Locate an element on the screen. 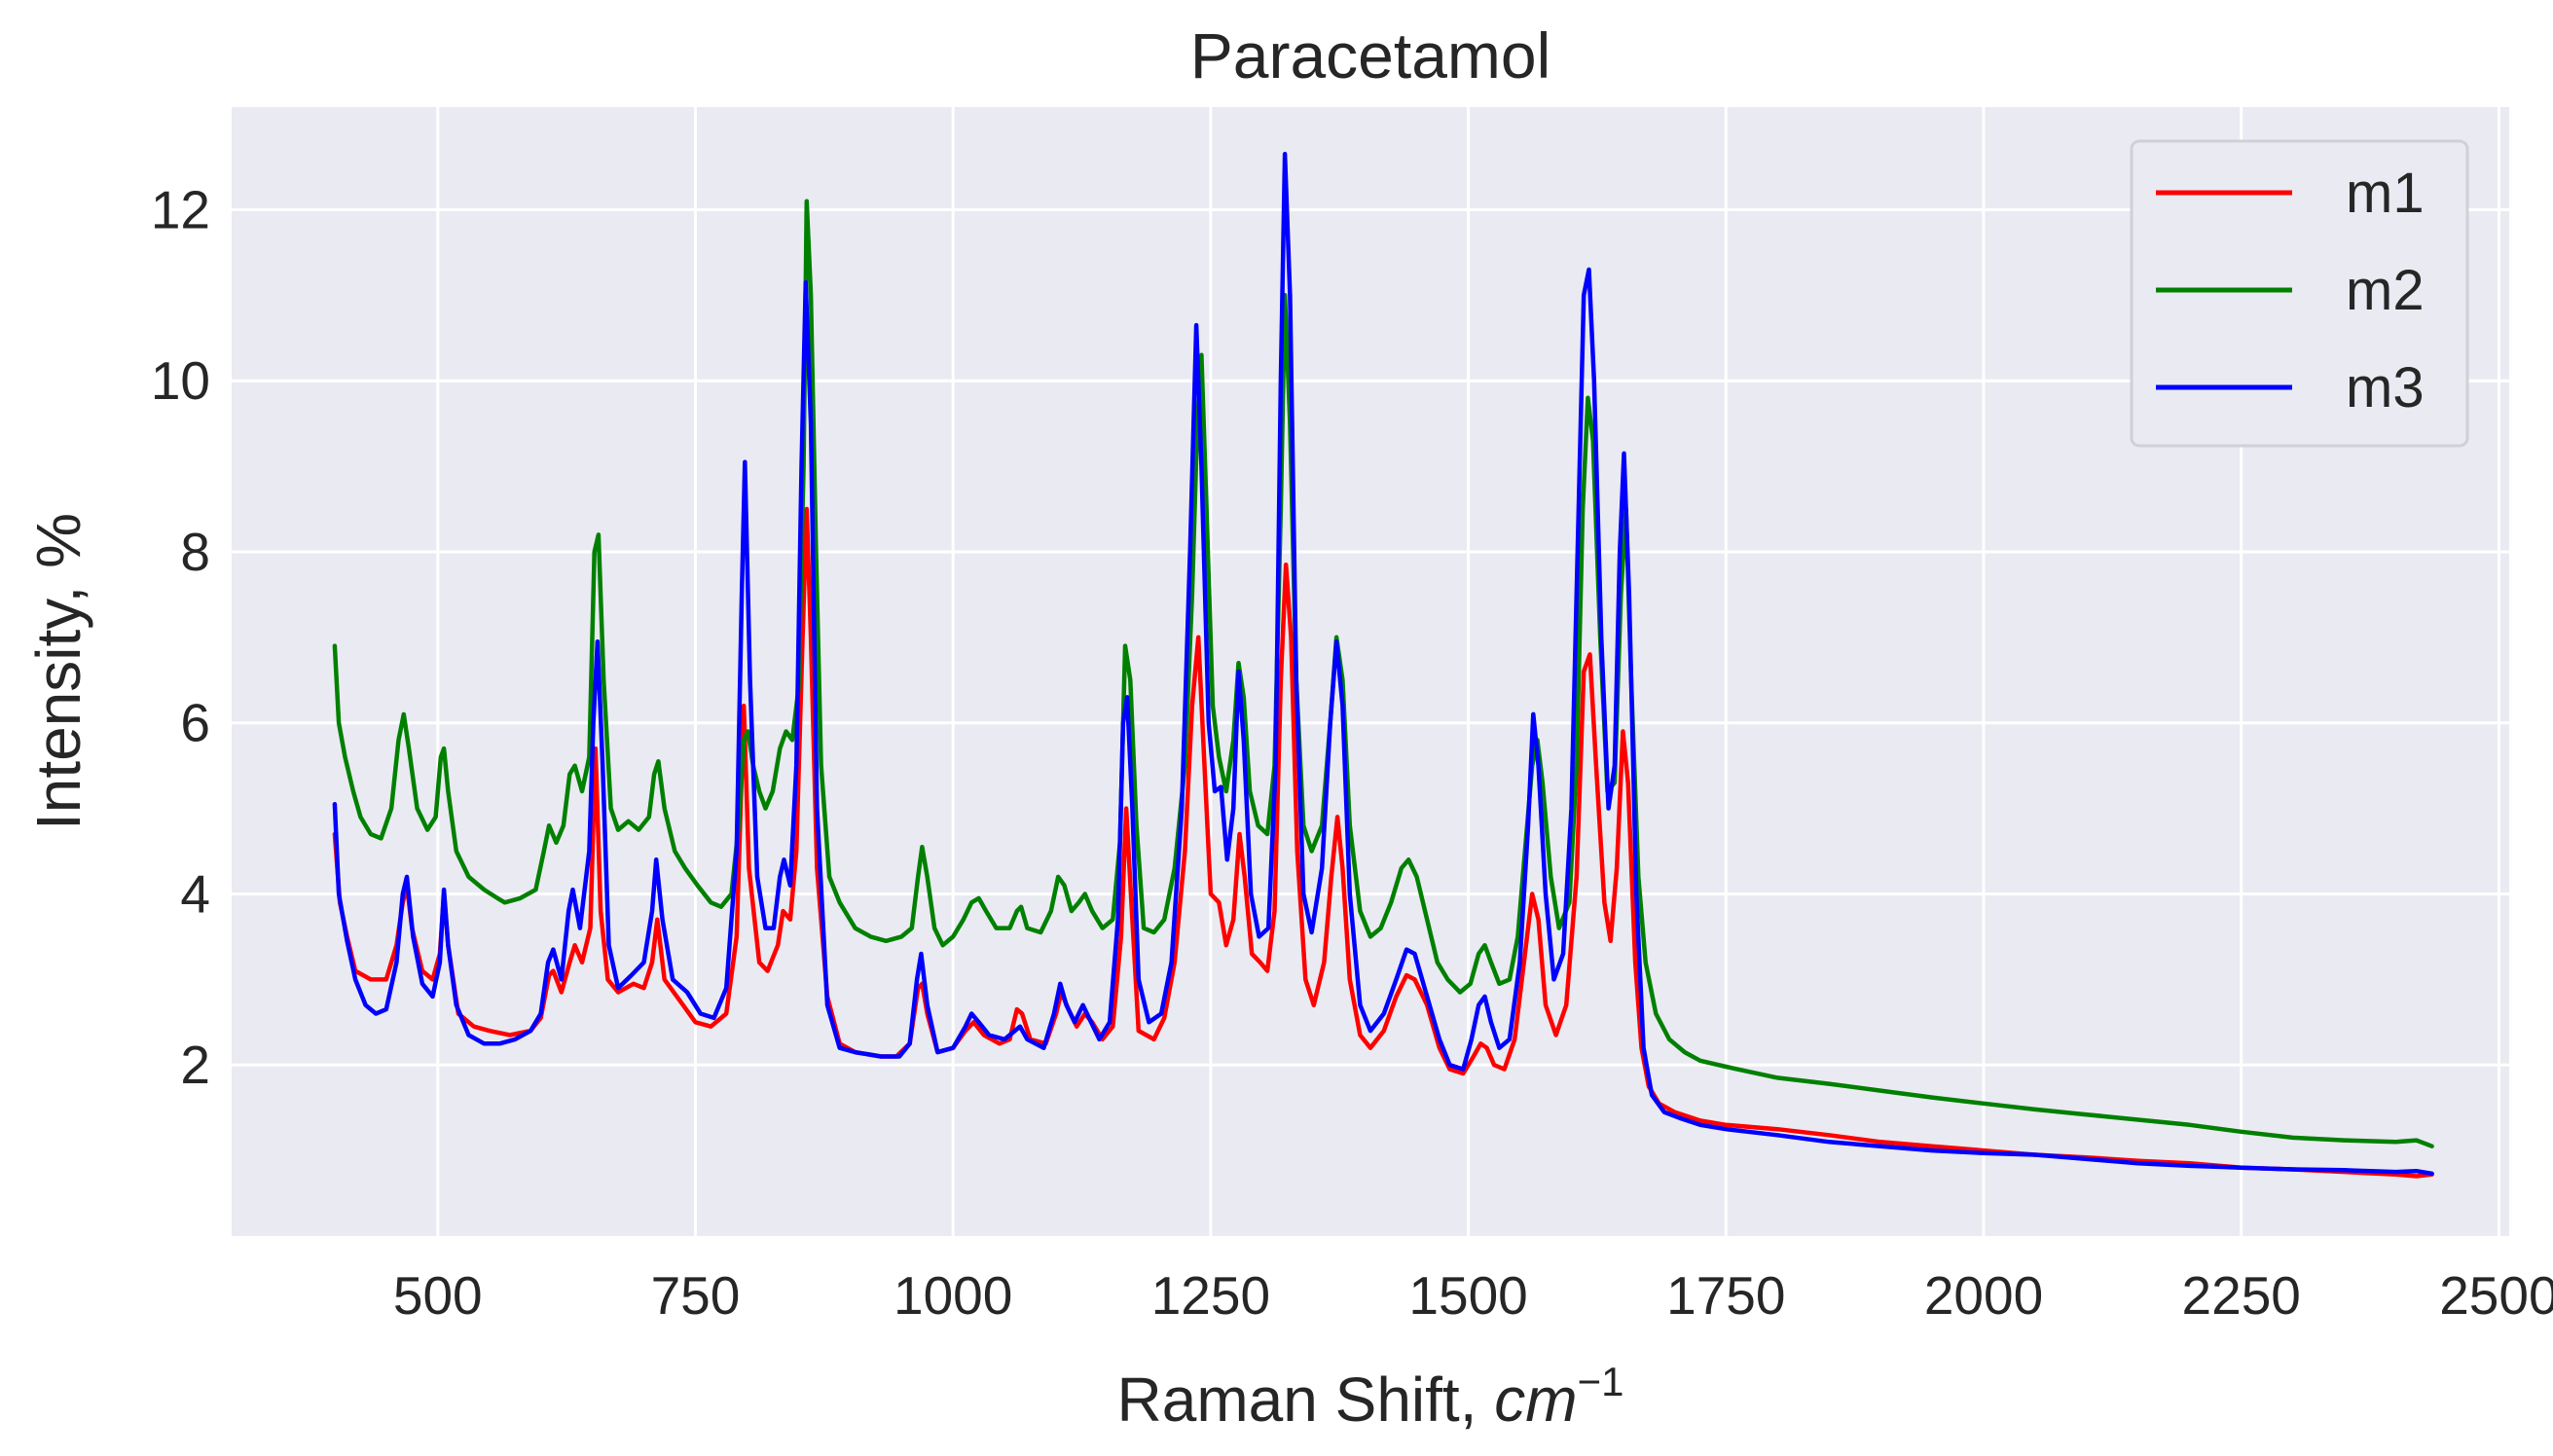 This screenshot has height=1456, width=2553. y-axis-title: Intensity, % is located at coordinates (58, 671).